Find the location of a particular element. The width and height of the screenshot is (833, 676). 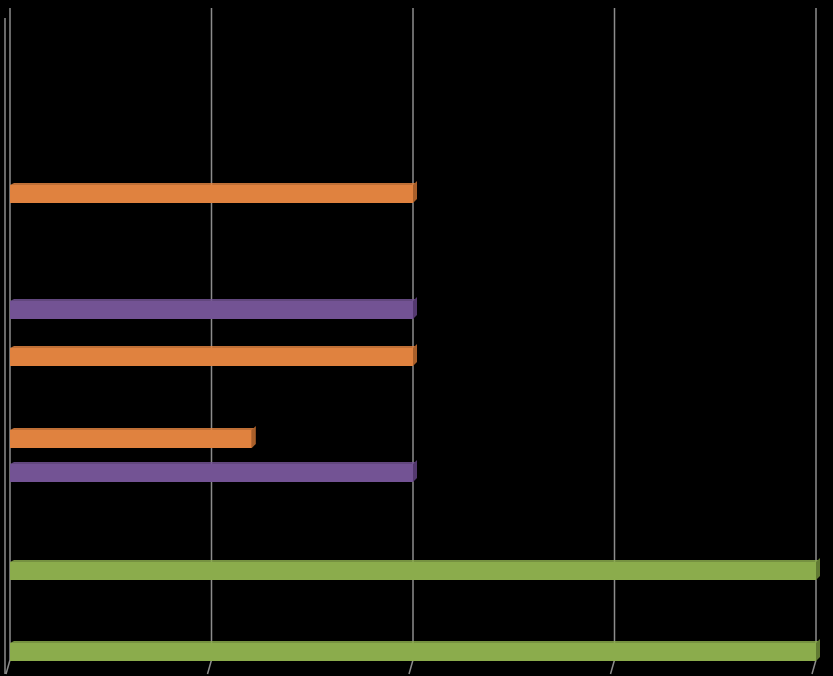

bar-5-top is located at coordinates (213, 463).